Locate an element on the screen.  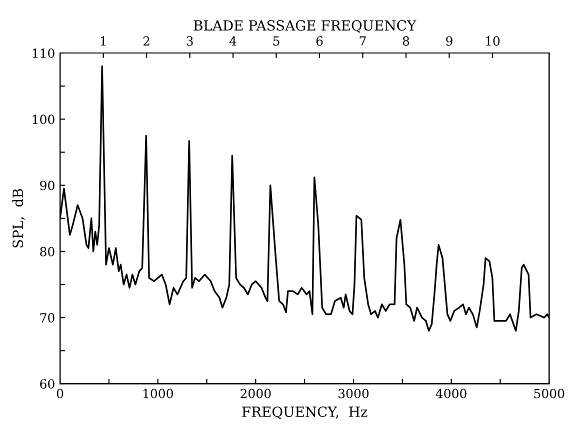
x2-tick-label: 7 is located at coordinates (363, 41).